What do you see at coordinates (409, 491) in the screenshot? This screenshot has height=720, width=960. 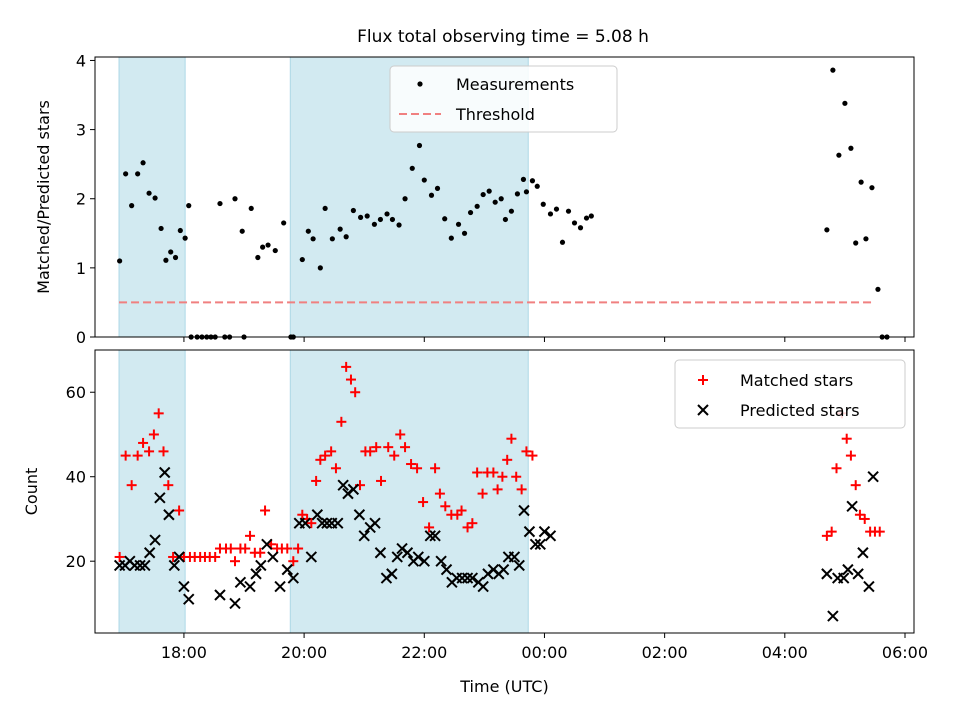 I see `observing-band` at bounding box center [409, 491].